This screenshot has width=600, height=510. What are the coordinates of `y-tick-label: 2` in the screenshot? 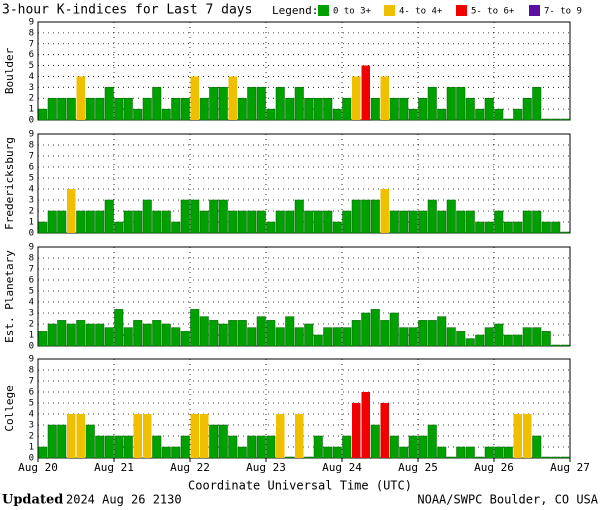 It's located at (31, 437).